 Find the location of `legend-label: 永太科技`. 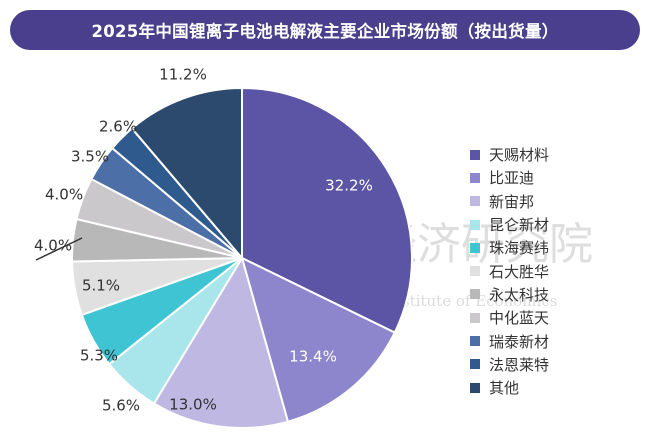

legend-label: 永太科技 is located at coordinates (519, 294).